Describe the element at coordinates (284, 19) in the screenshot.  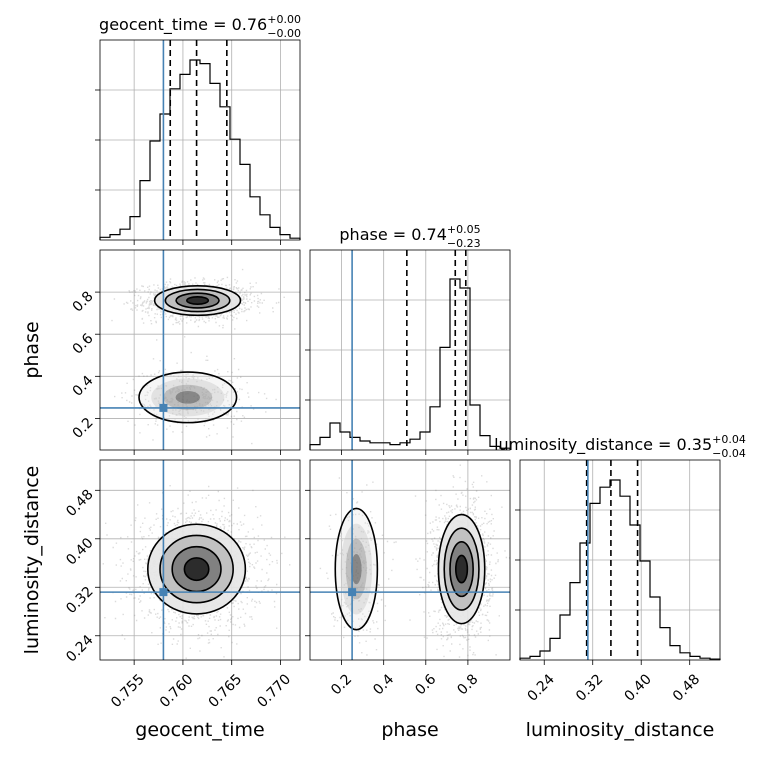
I see `title-sup: +0.00` at that location.